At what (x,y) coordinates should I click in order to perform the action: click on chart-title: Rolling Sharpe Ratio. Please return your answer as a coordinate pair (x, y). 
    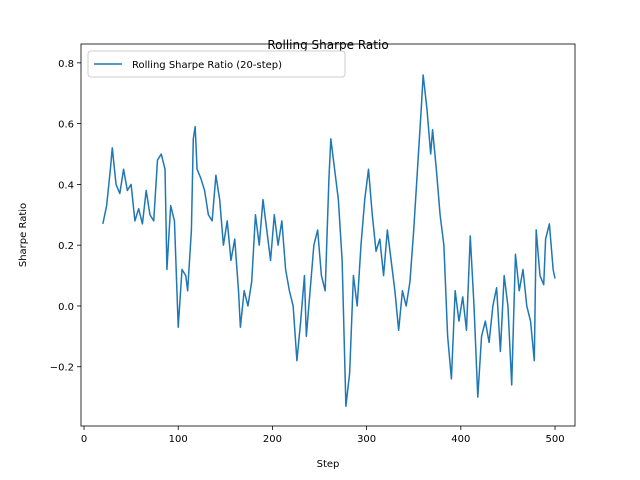
    Looking at the image, I should click on (327, 45).